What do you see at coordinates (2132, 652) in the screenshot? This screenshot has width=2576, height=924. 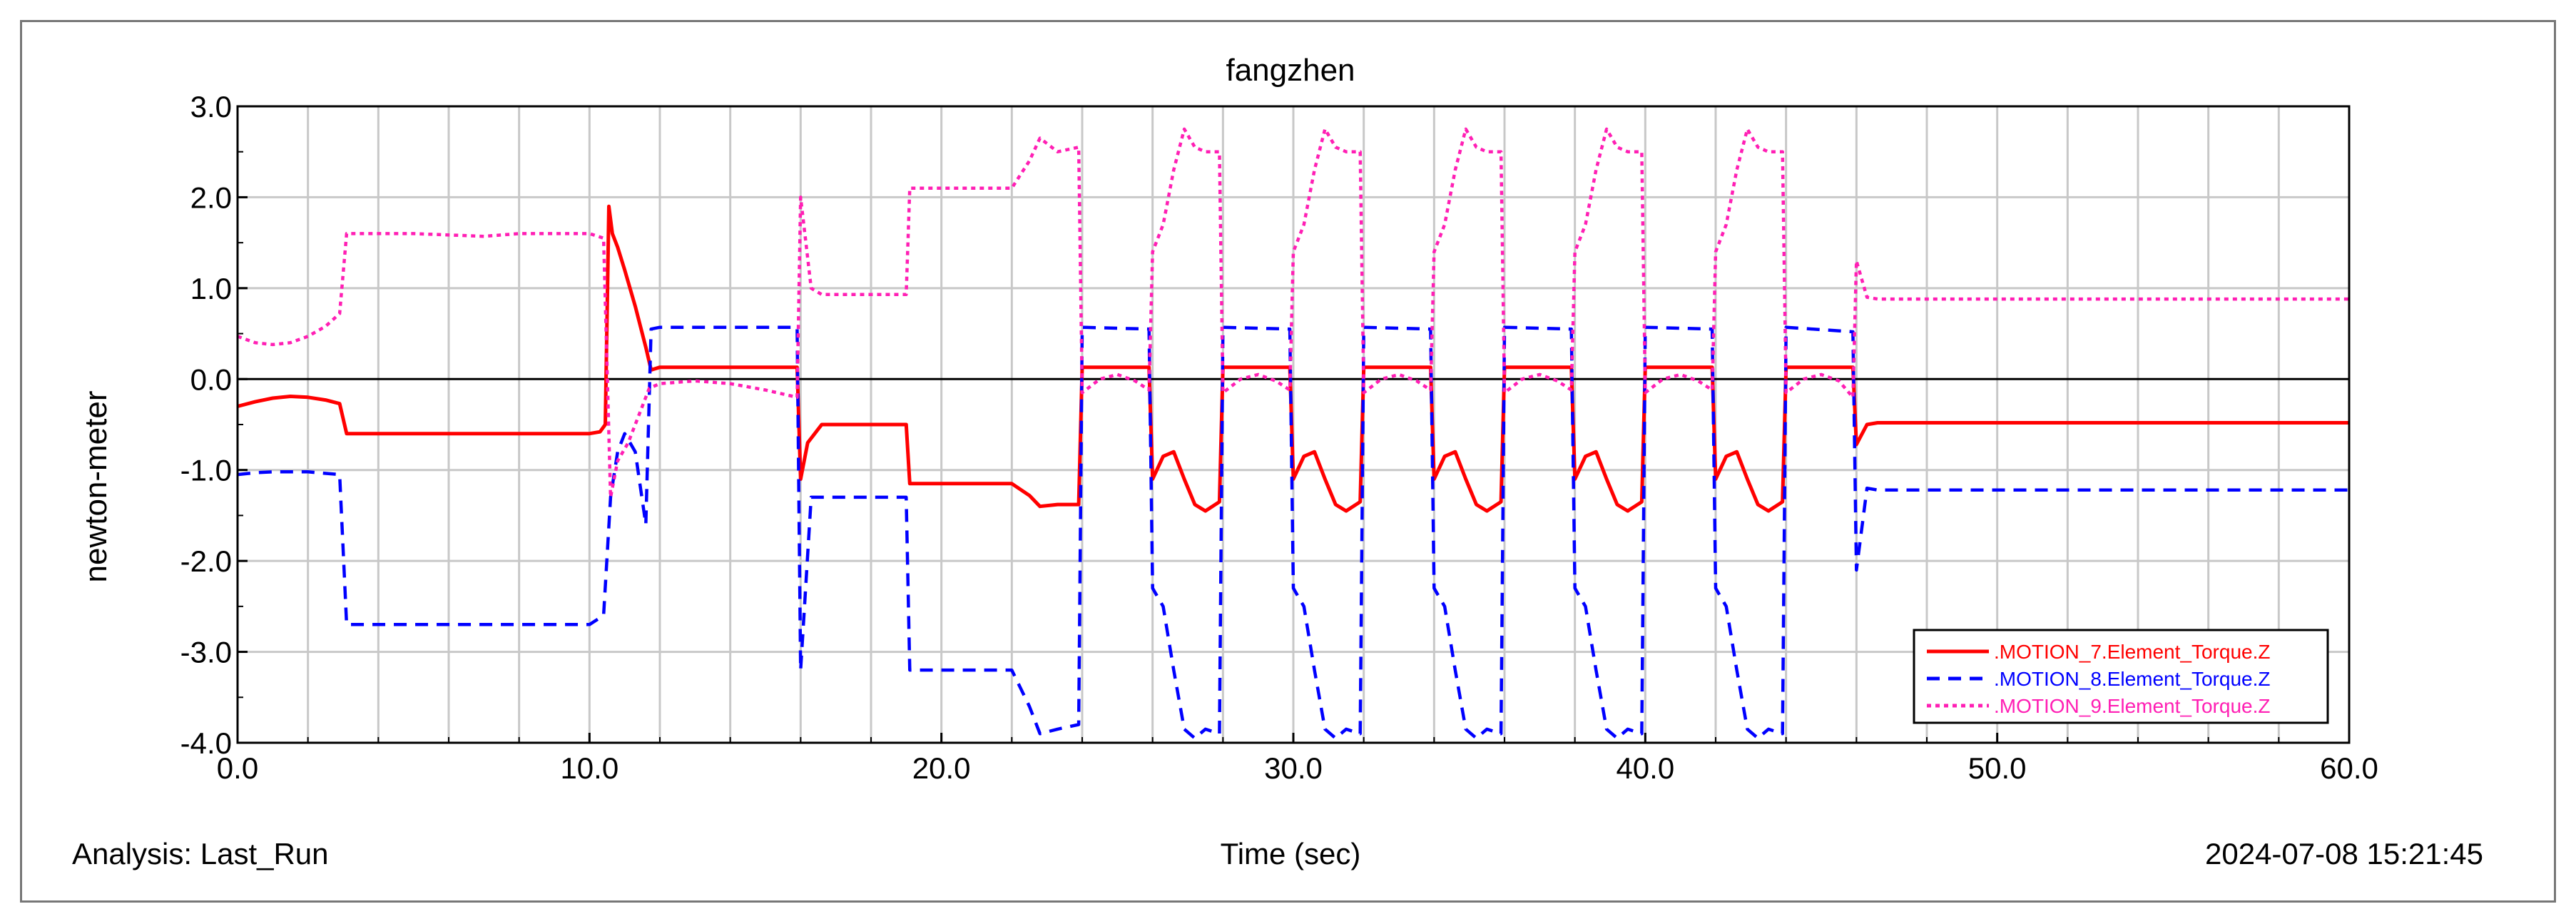 I see `legend-label-1: .MOTION_7.Element_Torque.Z` at bounding box center [2132, 652].